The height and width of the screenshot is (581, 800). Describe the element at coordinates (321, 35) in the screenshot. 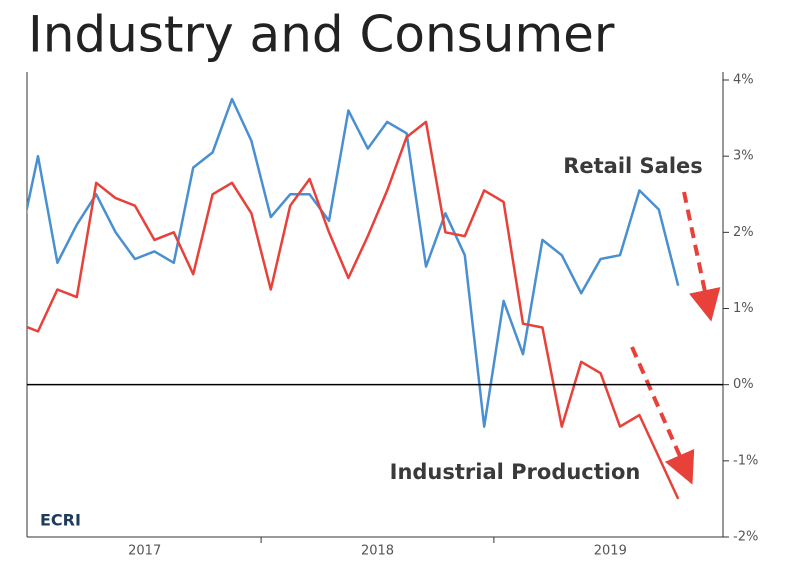

I see `chart-title: Industry and Consumer` at that location.